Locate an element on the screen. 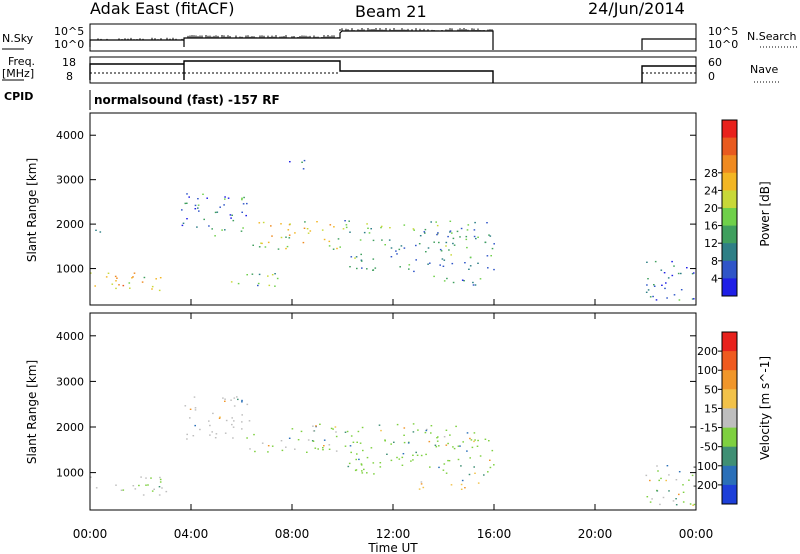 Image resolution: width=800 pixels, height=554 pixels. colorbar-tick-label: 16 is located at coordinates (711, 226).